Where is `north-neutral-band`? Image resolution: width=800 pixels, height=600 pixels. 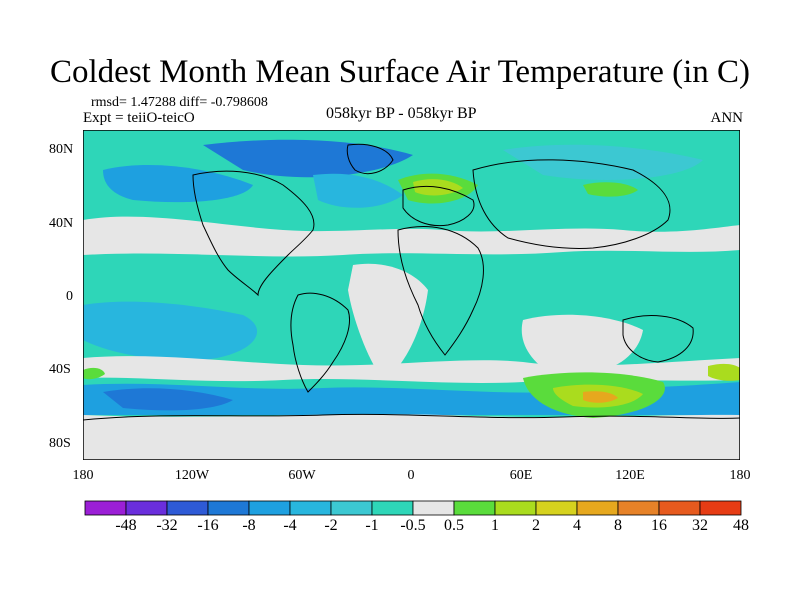
north-neutral-band is located at coordinates (411, 236).